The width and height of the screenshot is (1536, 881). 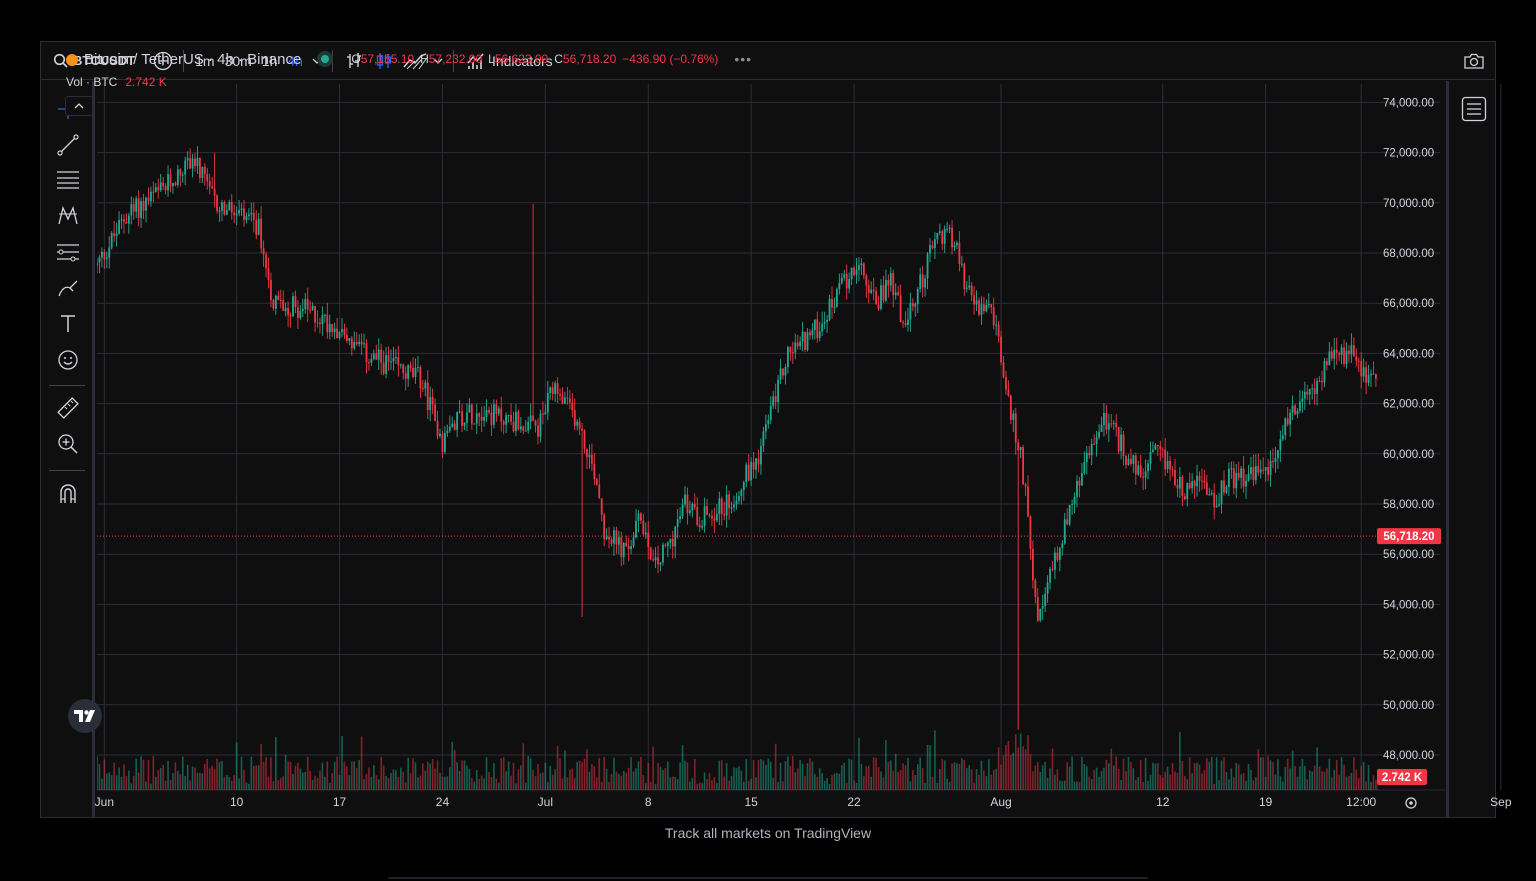 What do you see at coordinates (163, 61) in the screenshot?
I see `compare-button` at bounding box center [163, 61].